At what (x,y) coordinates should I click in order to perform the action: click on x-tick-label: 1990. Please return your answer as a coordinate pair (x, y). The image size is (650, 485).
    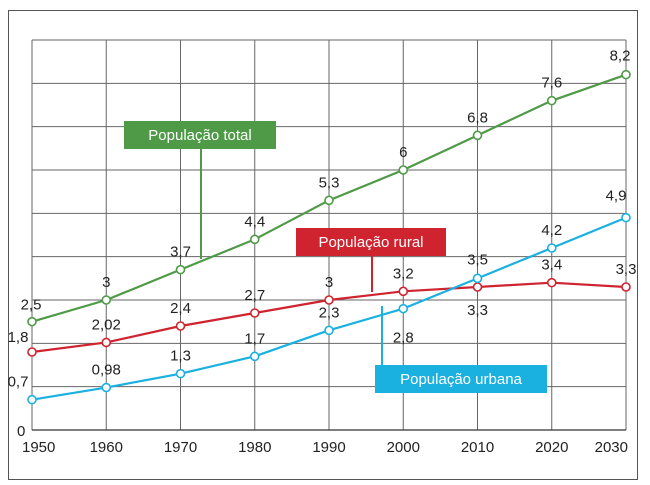
    Looking at the image, I should click on (328, 447).